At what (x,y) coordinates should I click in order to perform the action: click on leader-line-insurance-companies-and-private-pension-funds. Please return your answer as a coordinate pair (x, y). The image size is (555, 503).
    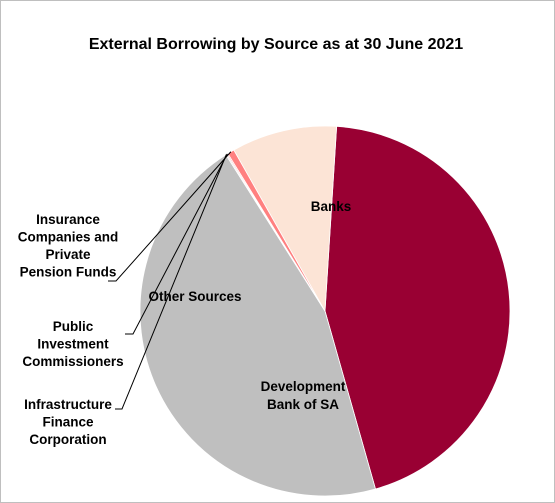
    Looking at the image, I should click on (170, 216).